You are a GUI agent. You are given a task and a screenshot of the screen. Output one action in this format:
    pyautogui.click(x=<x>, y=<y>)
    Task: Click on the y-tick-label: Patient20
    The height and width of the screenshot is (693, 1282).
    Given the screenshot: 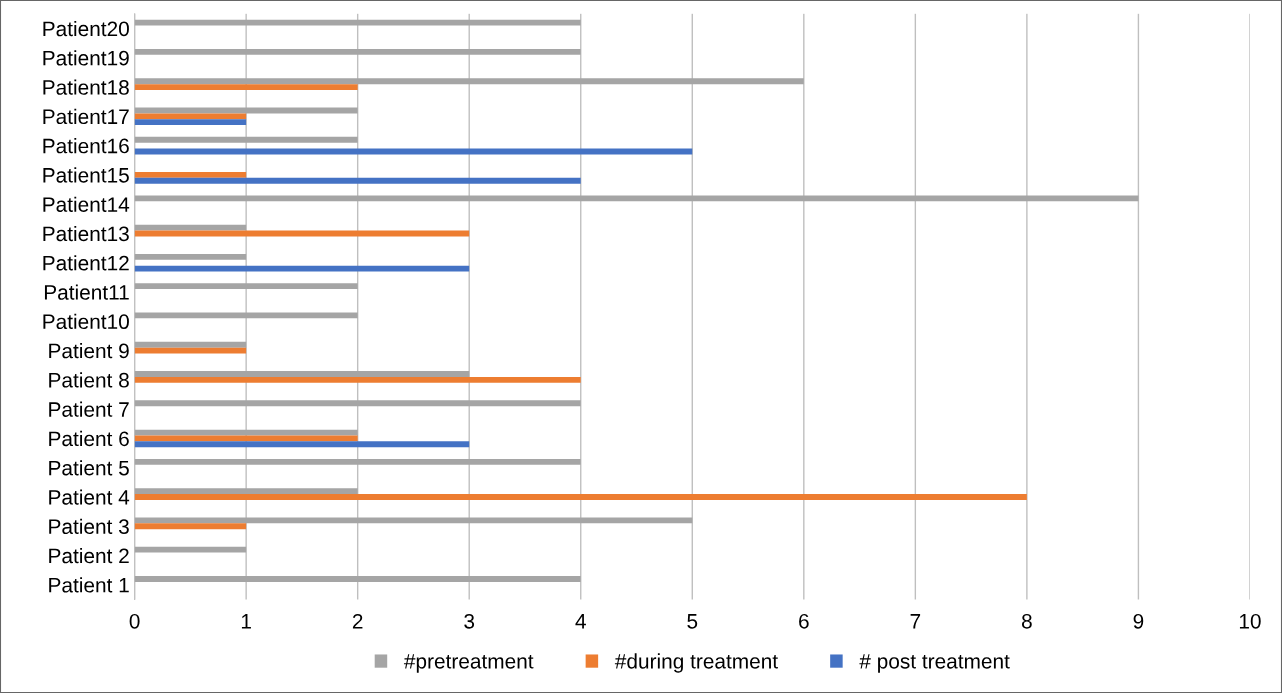 What is the action you would take?
    pyautogui.click(x=86, y=28)
    